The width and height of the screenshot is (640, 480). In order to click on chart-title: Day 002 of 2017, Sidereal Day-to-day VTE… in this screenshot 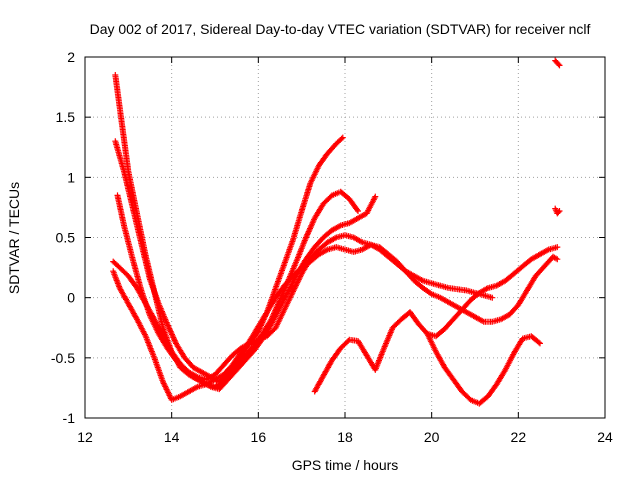, I will do `click(340, 29)`.